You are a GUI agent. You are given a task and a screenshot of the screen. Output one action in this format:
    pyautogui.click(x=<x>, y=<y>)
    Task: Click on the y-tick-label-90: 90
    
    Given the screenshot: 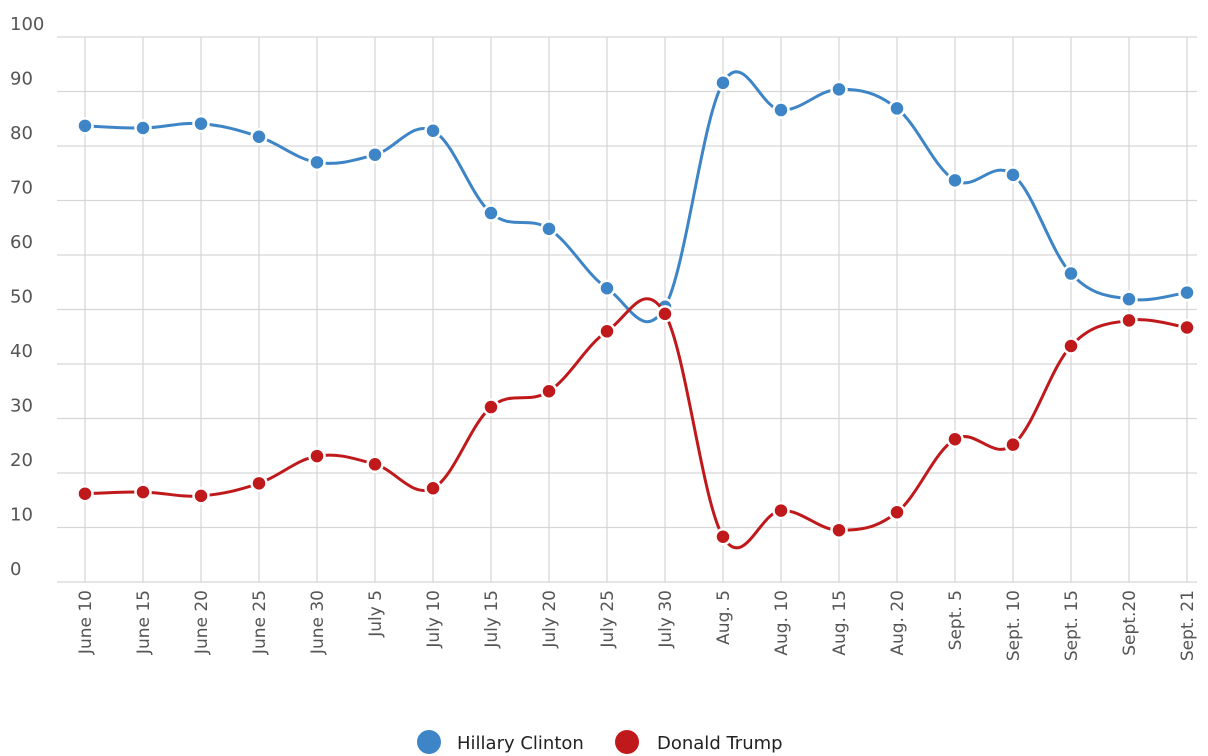 What is the action you would take?
    pyautogui.click(x=21, y=79)
    